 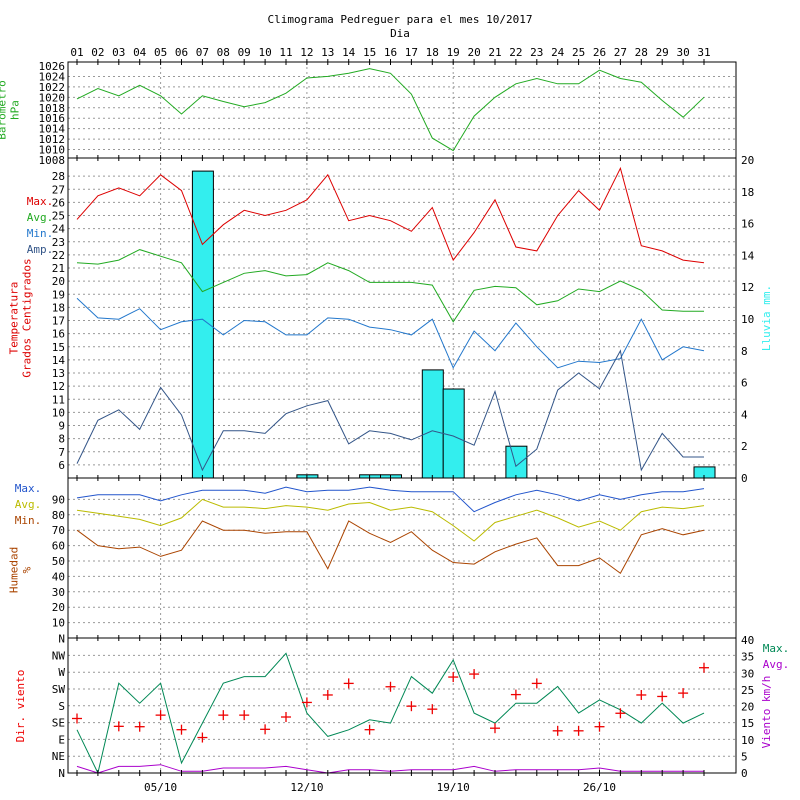 What do you see at coordinates (160, 787) in the screenshot?
I see `date-tick-label: 05/10` at bounding box center [160, 787].